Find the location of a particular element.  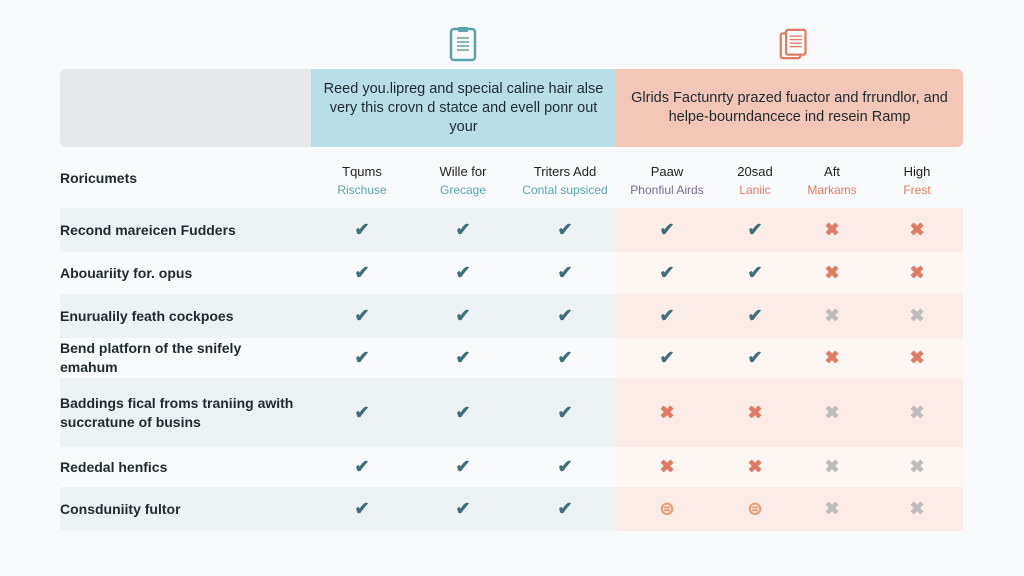

table-row: Recond mareicen Fudders ✔ ✔ ✔ ✔ ✔ ✖ ✖ is located at coordinates (511, 230).